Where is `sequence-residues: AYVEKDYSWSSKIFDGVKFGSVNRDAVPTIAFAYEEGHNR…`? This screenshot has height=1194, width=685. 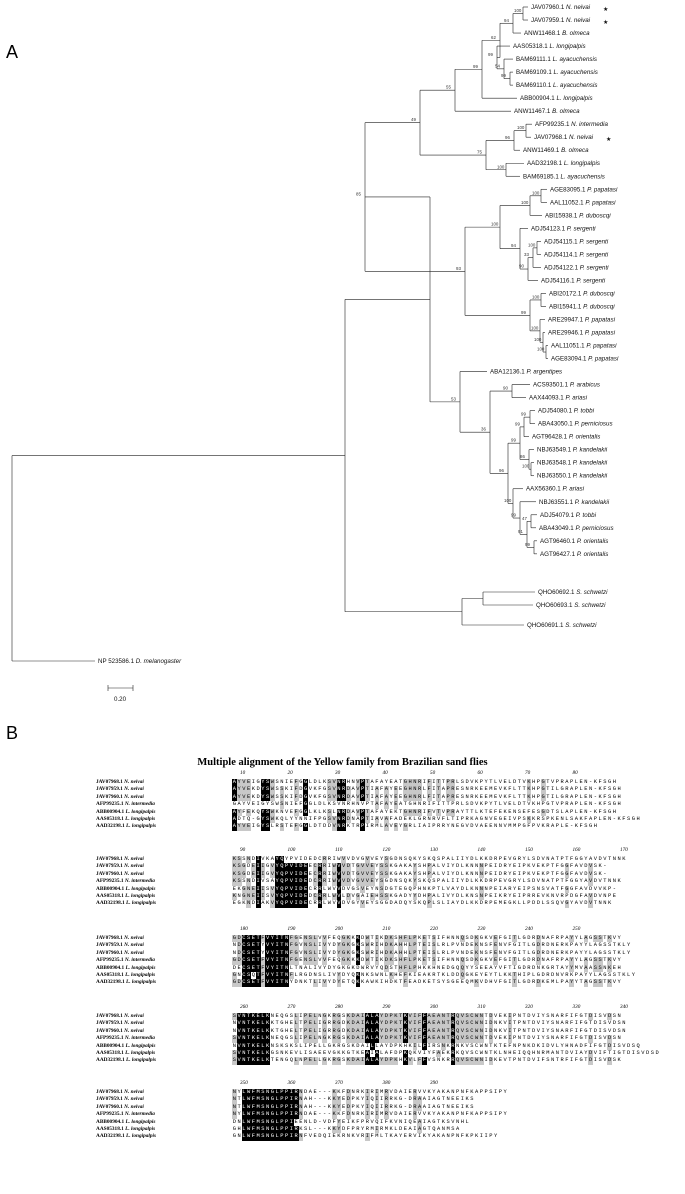 sequence-residues: AYVEKDYSWSSKIFDGVKFGSVNRDAVPTIAFAYEEGHNR… is located at coordinates (427, 797).